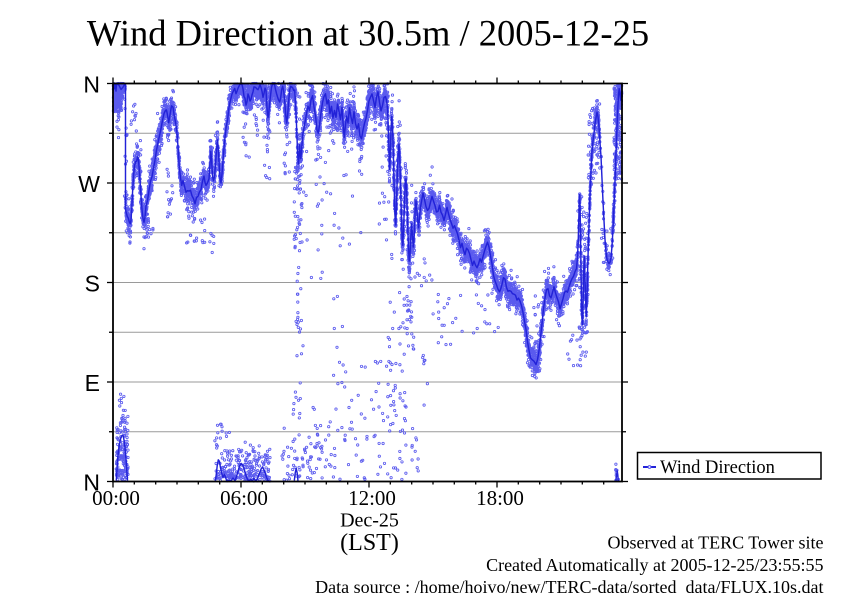 The width and height of the screenshot is (842, 595). I want to click on svg-text:Wind Direction at 30.5m / 2005: Wind Direction at 30.5m / 2005-12-25, so click(368, 33).